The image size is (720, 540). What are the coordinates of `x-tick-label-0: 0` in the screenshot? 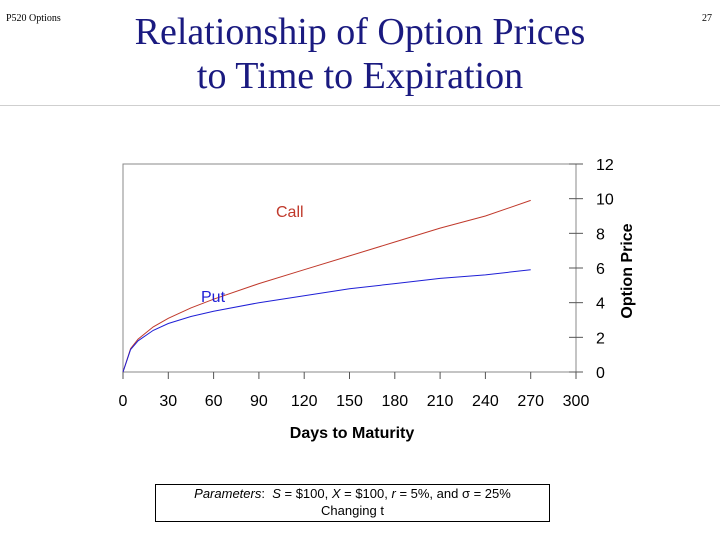 It's located at (123, 401).